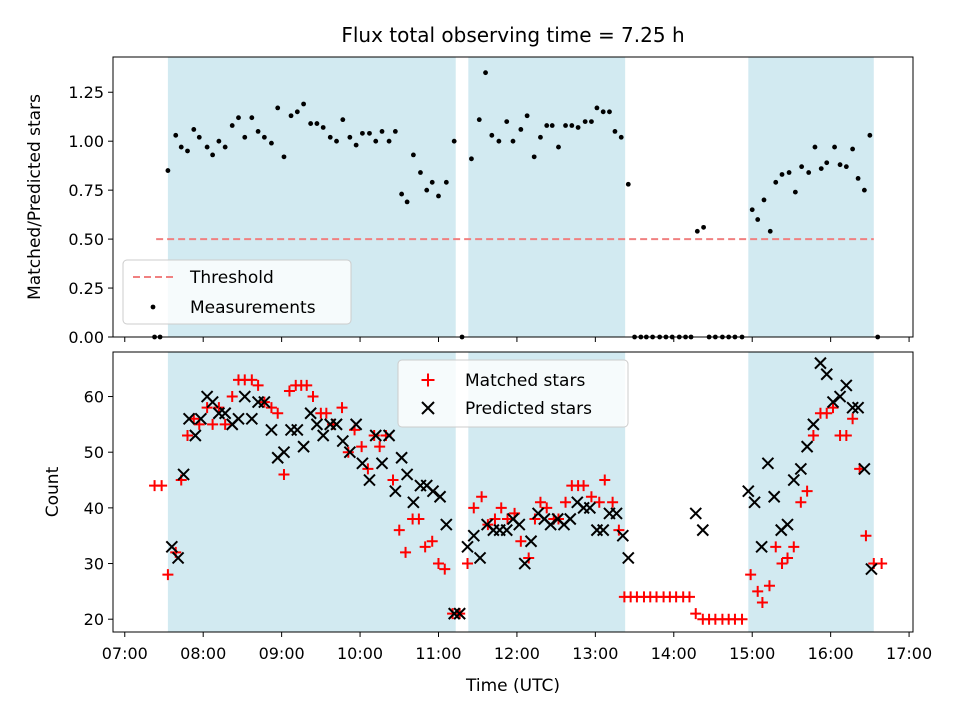  Describe the element at coordinates (674, 653) in the screenshot. I see `x-tick-label: 14:00` at that location.